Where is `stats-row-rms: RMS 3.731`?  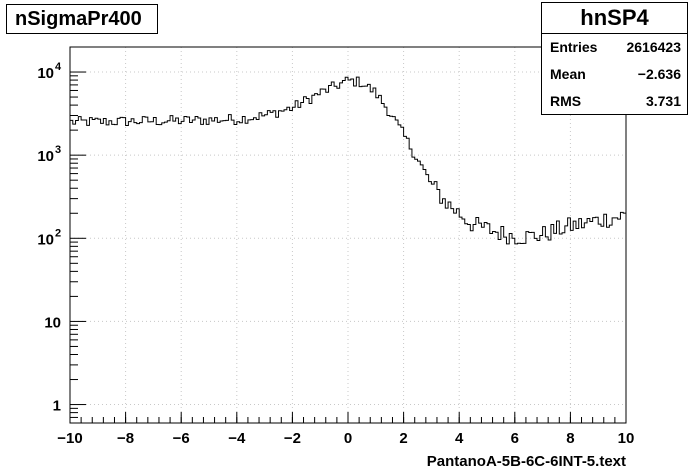
stats-row-rms: RMS 3.731 is located at coordinates (614, 101).